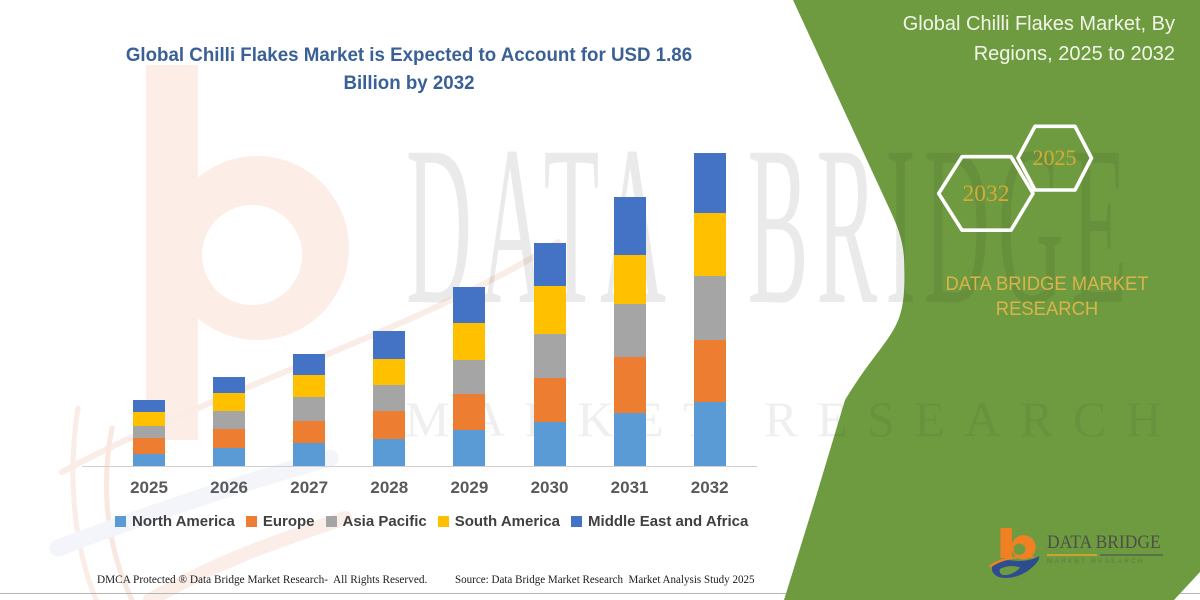 Image resolution: width=1200 pixels, height=600 pixels. I want to click on svg-text: 2032, so click(986, 194).